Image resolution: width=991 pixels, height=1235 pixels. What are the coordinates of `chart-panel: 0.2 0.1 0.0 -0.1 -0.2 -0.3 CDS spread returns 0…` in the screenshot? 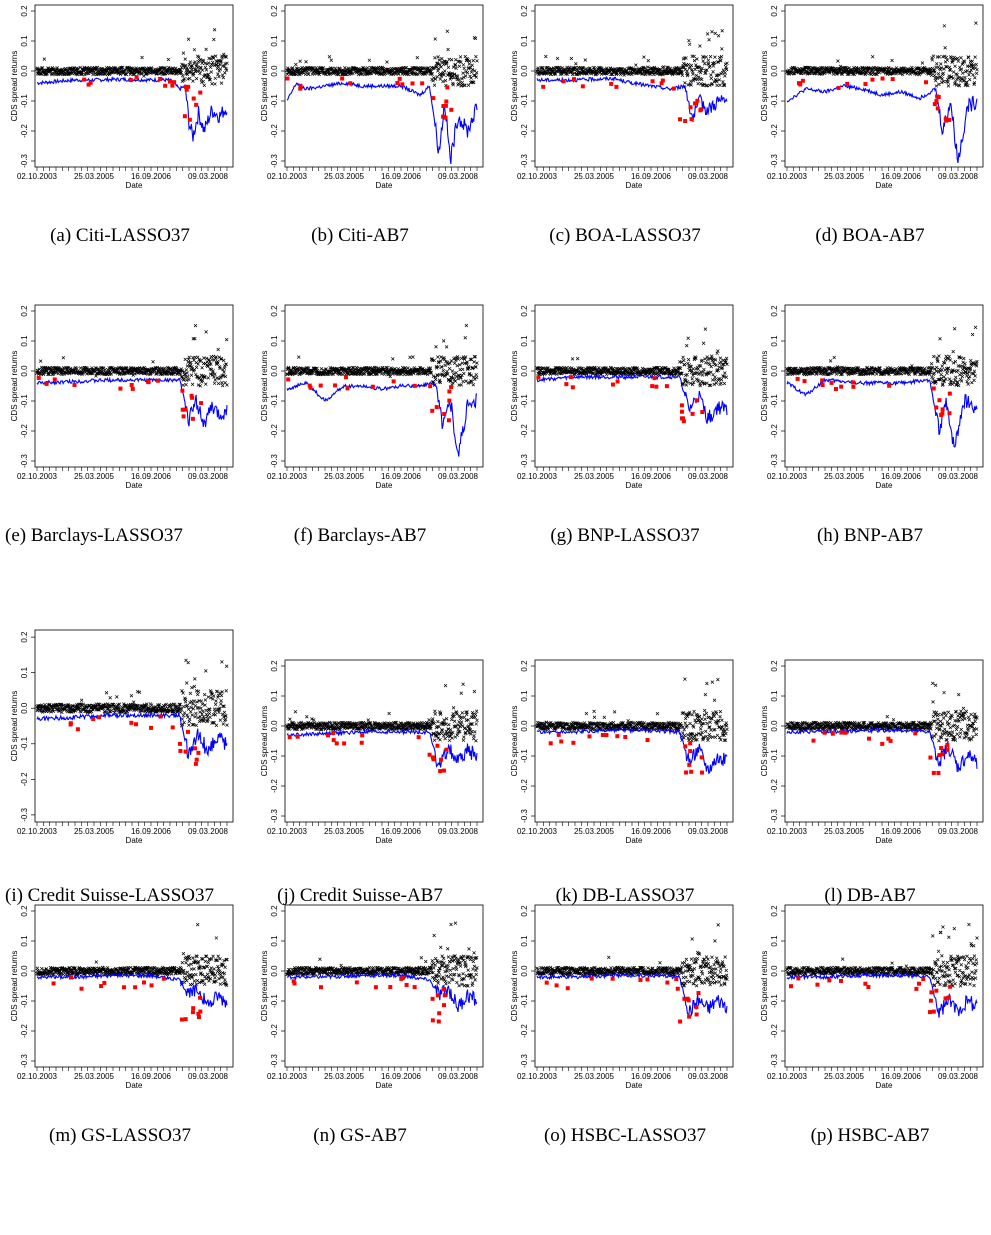 It's located at (371, 400).